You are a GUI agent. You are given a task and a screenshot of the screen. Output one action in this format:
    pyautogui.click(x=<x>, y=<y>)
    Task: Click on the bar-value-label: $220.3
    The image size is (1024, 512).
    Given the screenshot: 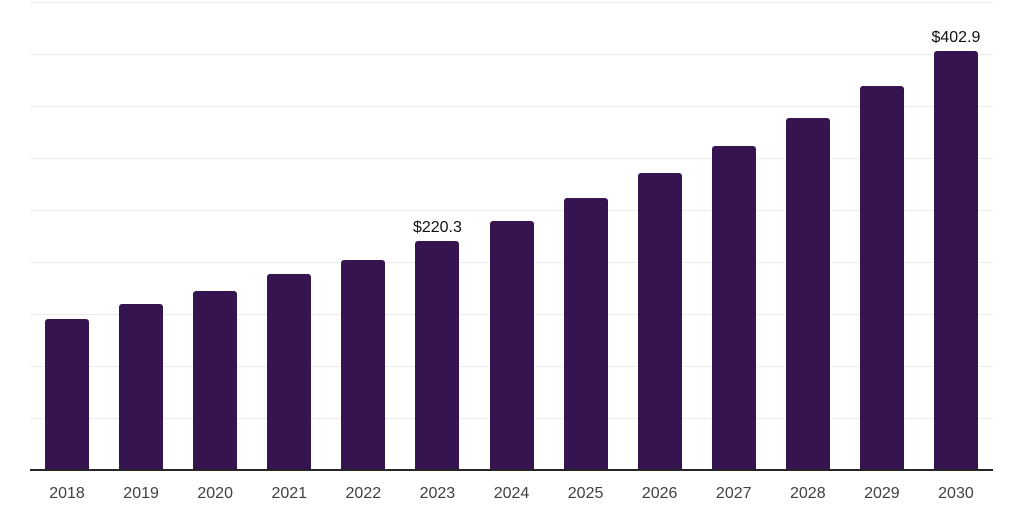 What is the action you would take?
    pyautogui.click(x=437, y=227)
    